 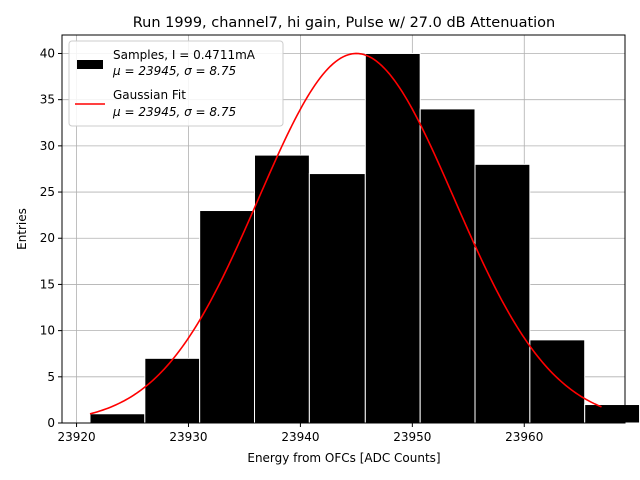 What do you see at coordinates (47, 146) in the screenshot?
I see `y-tick-label: 30` at bounding box center [47, 146].